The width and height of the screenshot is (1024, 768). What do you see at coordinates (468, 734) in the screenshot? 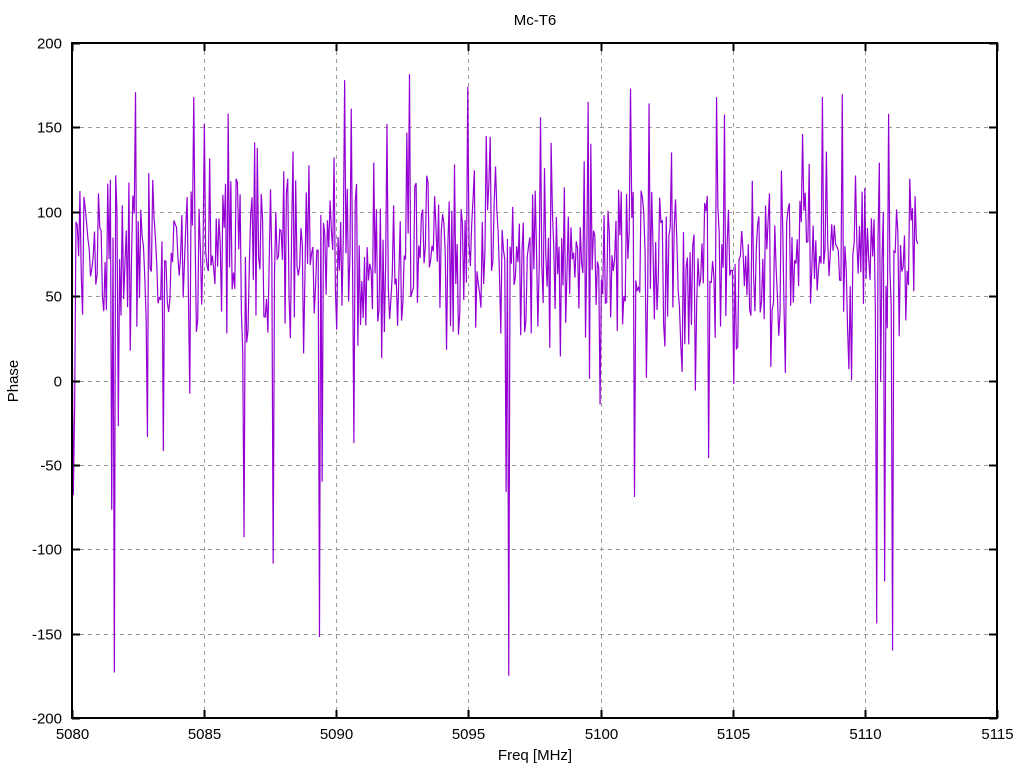
I see `x-tick-label: 5095` at bounding box center [468, 734].